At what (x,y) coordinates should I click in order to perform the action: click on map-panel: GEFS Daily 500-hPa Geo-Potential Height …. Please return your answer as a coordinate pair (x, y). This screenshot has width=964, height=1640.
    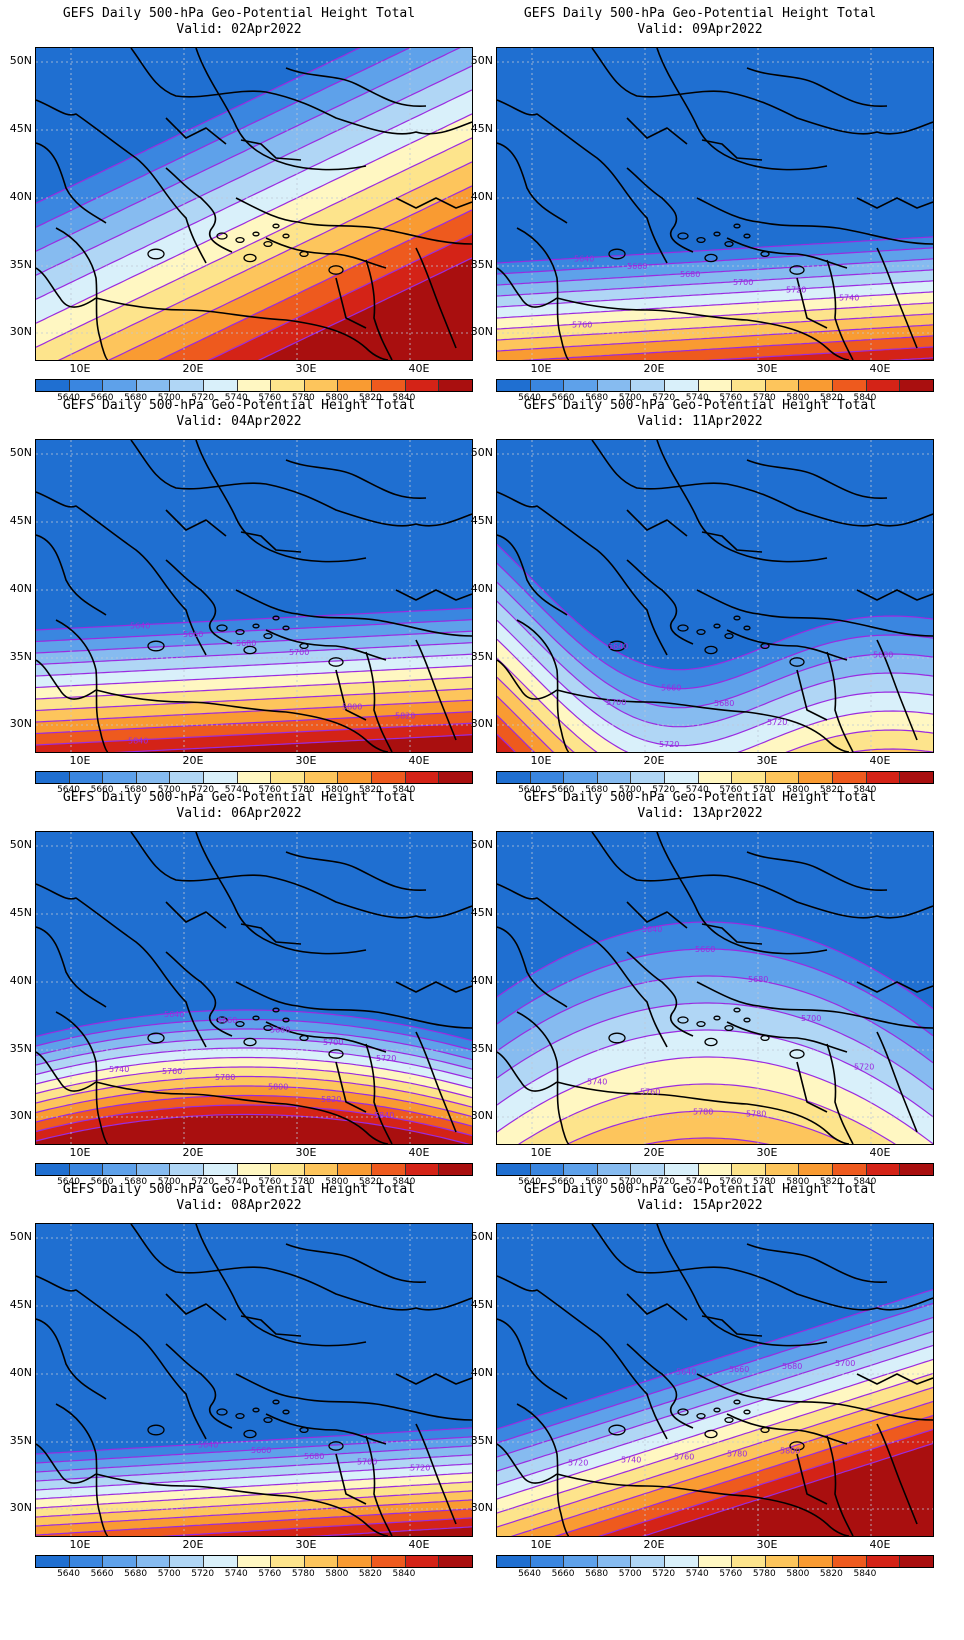
    Looking at the image, I should click on (700, 1380).